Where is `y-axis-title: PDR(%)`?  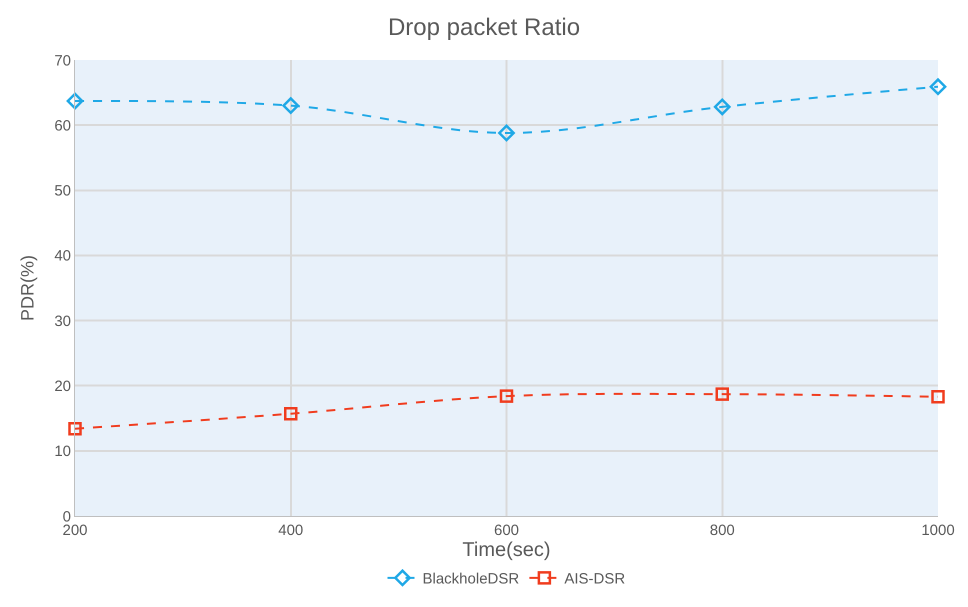 y-axis-title: PDR(%) is located at coordinates (28, 288).